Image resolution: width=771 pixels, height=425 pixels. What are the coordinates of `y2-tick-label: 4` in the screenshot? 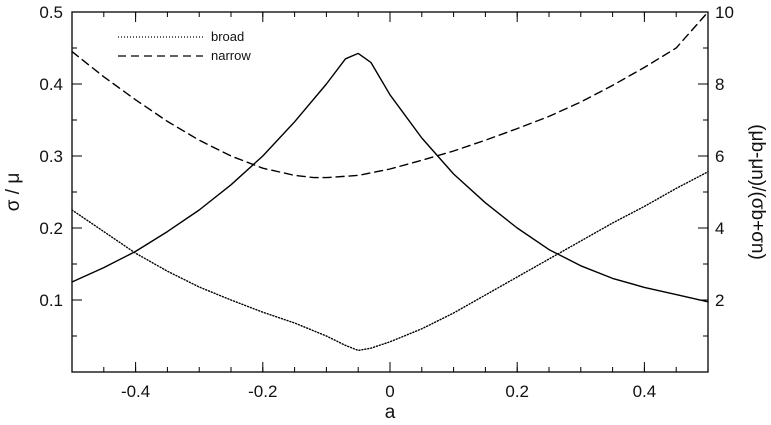 It's located at (719, 228).